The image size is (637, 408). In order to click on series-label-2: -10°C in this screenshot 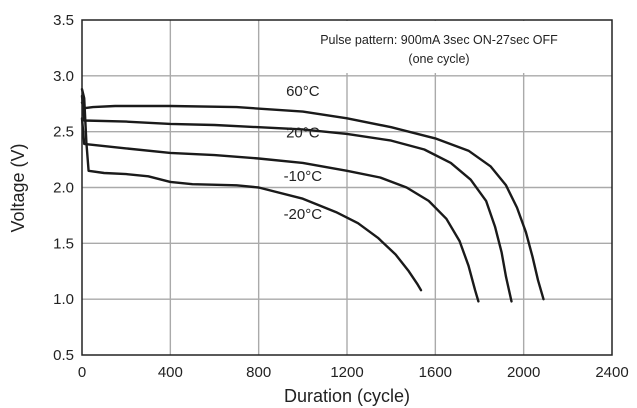, I will do `click(303, 176)`.